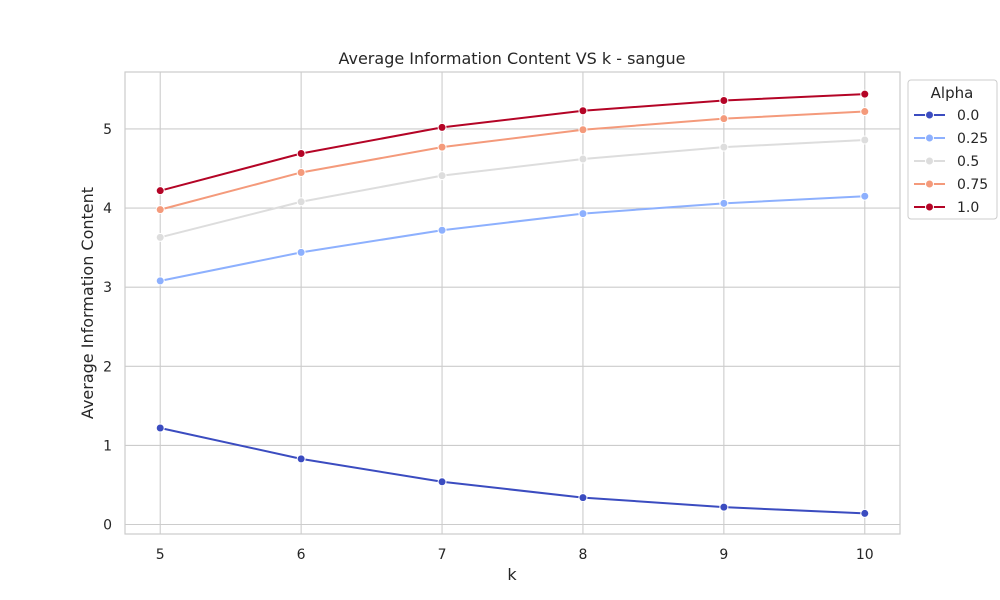 The image size is (1000, 600). Describe the element at coordinates (107, 446) in the screenshot. I see `y-tick-label: 1` at that location.